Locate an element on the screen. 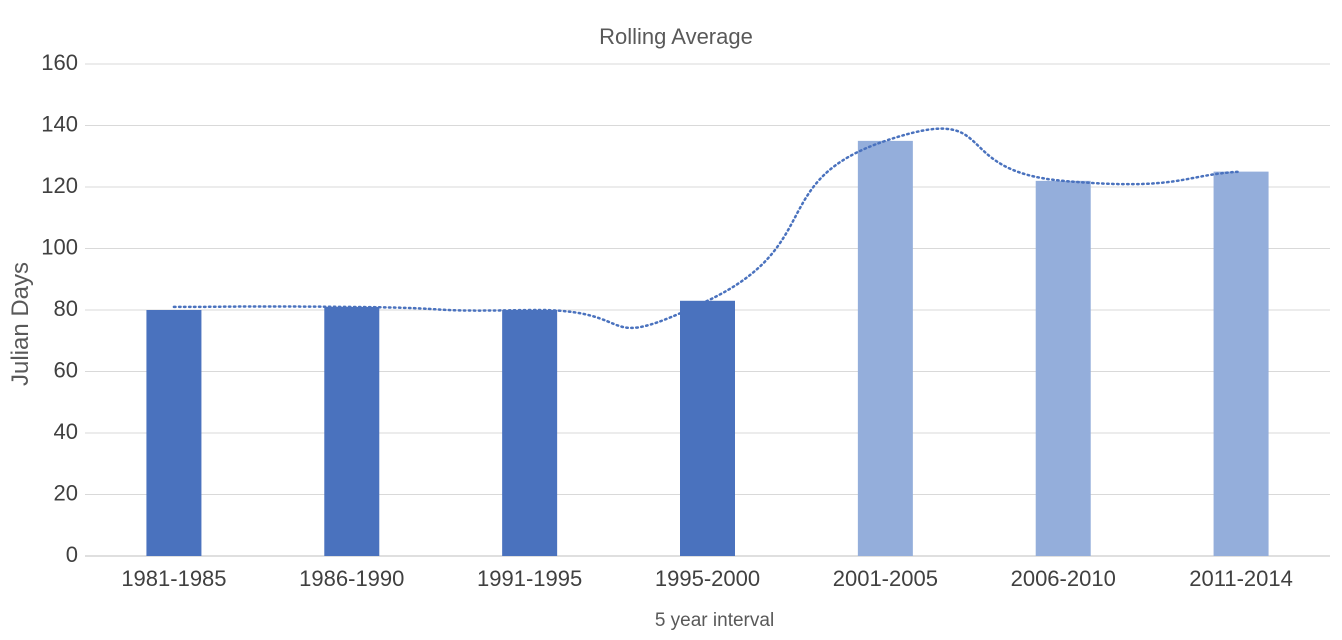 The height and width of the screenshot is (640, 1342). chart-title: Rolling Average is located at coordinates (676, 36).